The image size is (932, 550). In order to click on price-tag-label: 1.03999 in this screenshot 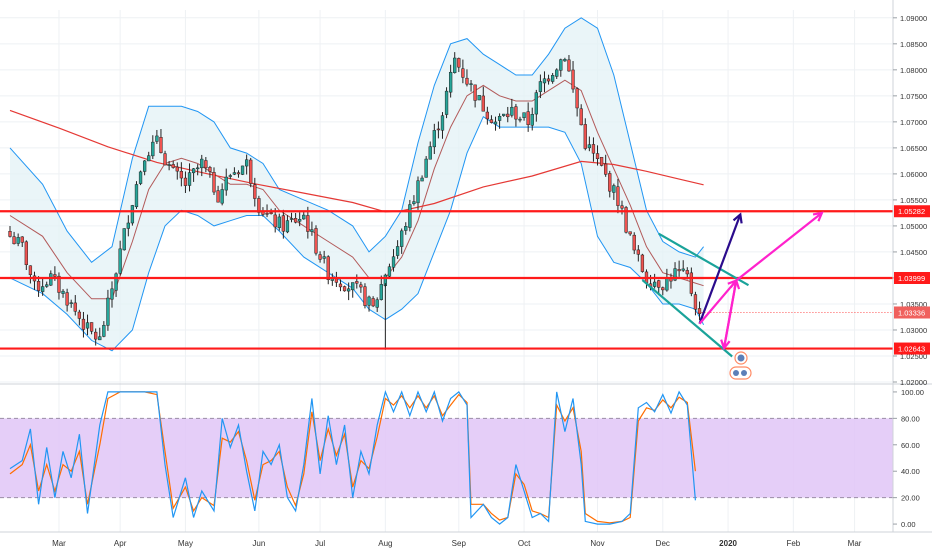, I will do `click(911, 278)`.